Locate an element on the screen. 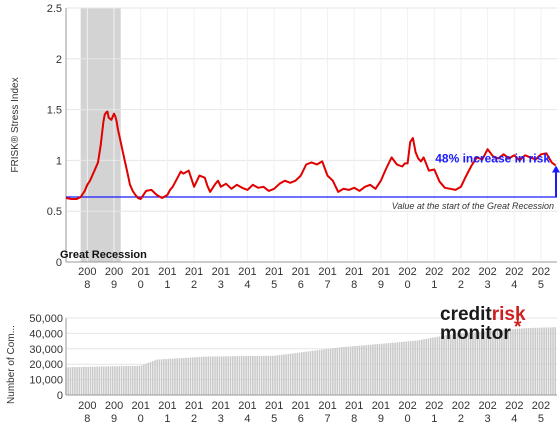 The width and height of the screenshot is (560, 448). x-tick-label: 2 is located at coordinates (461, 419).